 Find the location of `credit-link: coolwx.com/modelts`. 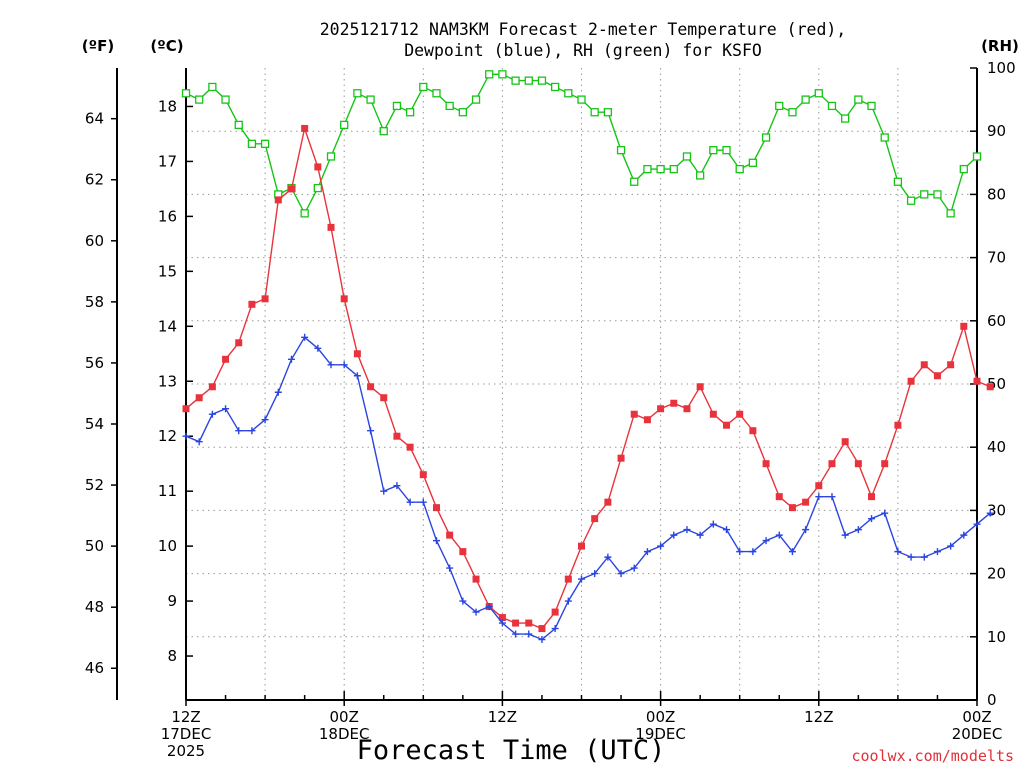

credit-link: coolwx.com/modelts is located at coordinates (932, 756).